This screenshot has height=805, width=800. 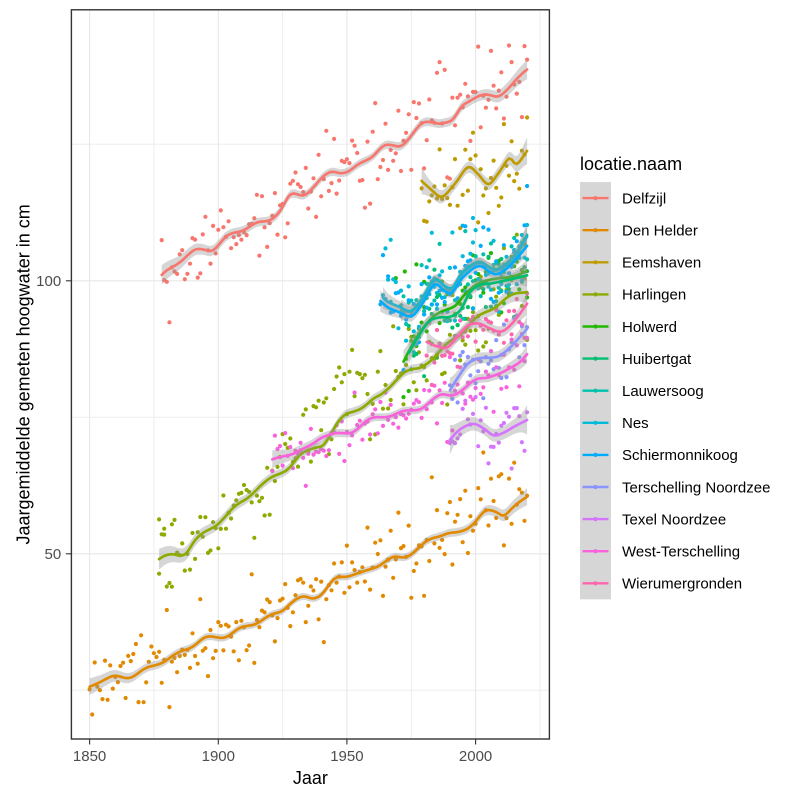 What do you see at coordinates (660, 231) in the screenshot?
I see `svg-text: Den Helder` at bounding box center [660, 231].